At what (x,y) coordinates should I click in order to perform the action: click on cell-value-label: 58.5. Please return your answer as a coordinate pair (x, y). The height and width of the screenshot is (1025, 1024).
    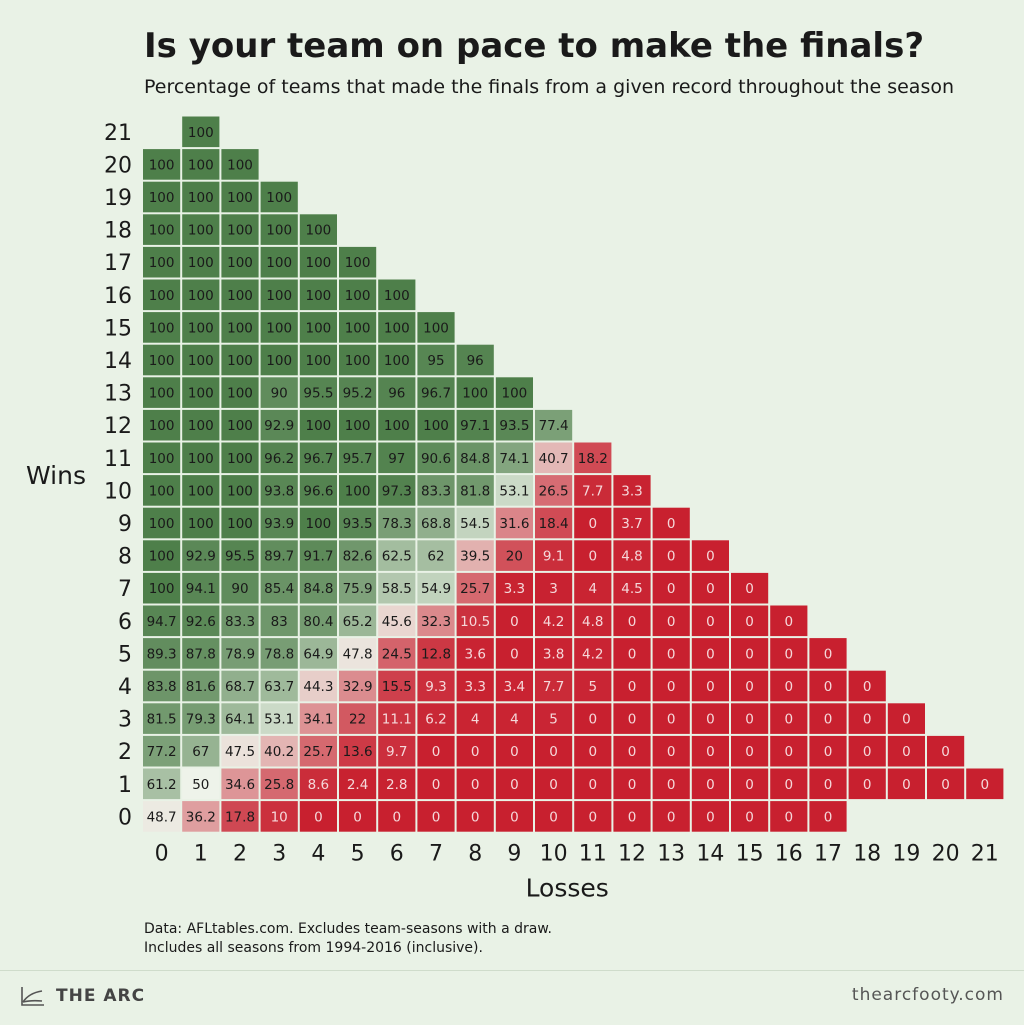
    Looking at the image, I should click on (397, 589).